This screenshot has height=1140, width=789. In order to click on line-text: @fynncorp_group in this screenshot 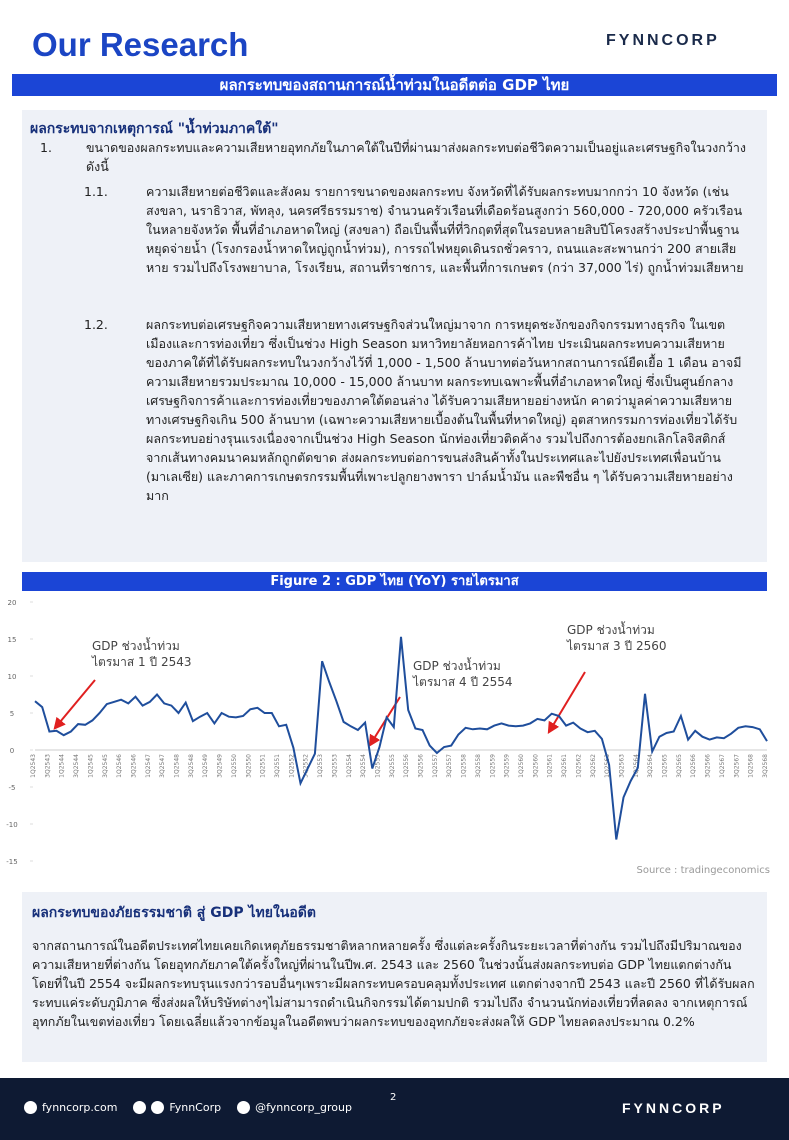, I will do `click(303, 1107)`.